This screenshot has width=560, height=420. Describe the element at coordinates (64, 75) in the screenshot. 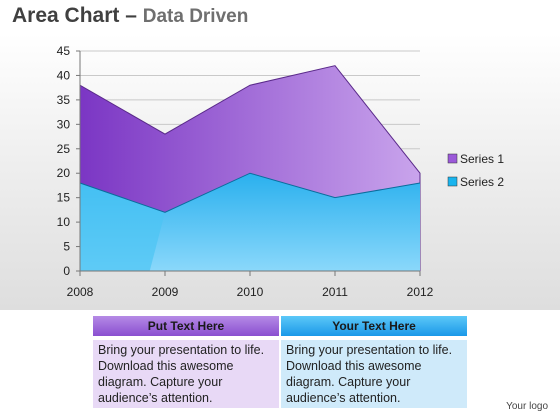

I see `y-tick-label: 40` at that location.